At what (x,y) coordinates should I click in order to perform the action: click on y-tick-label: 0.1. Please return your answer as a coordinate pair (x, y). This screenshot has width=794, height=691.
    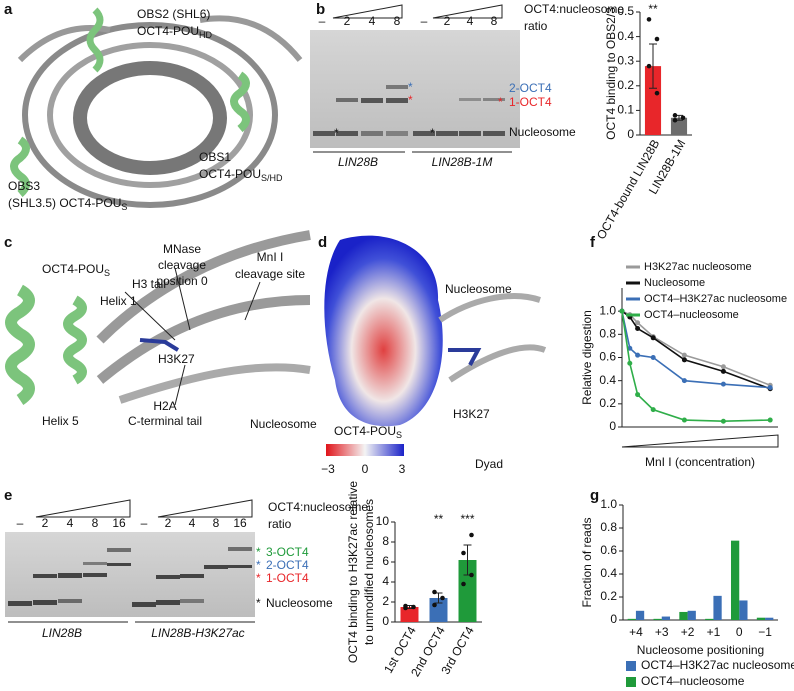
    Looking at the image, I should click on (625, 110).